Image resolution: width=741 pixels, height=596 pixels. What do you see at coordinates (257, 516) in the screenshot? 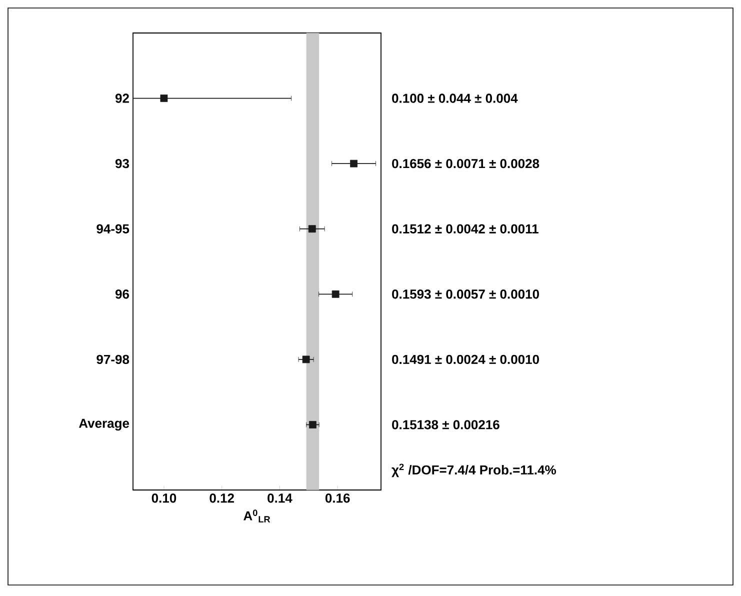
I see `x-axis-title: A$^{0}$LR` at bounding box center [257, 516].